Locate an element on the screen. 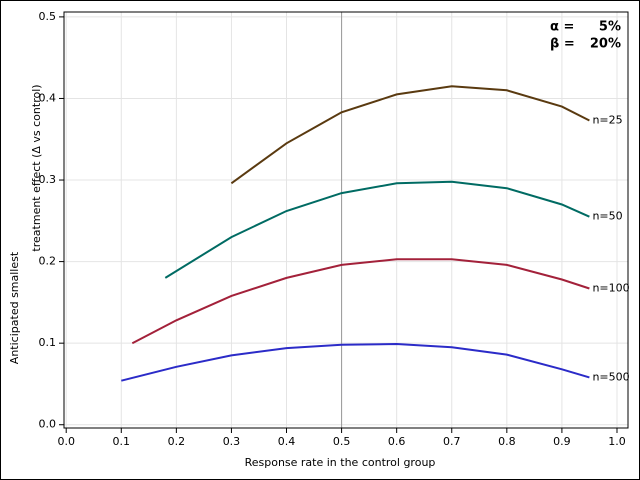 Image resolution: width=640 pixels, height=480 pixels. y-tick-label: 0.0 is located at coordinates (48, 424).